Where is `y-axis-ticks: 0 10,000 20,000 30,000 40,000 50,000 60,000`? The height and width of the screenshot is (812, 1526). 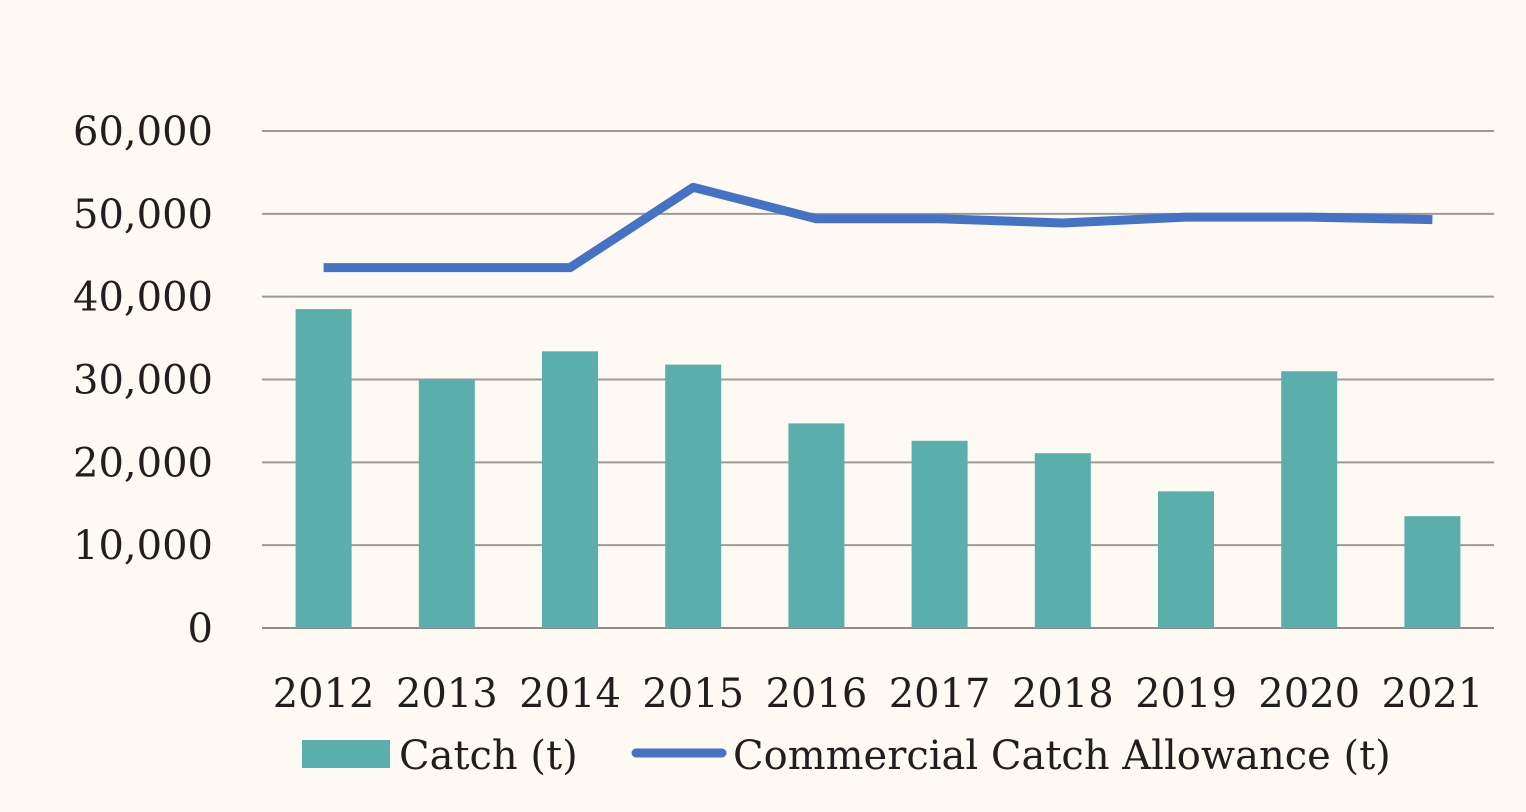 y-axis-ticks: 0 10,000 20,000 30,000 40,000 50,000 60,000 is located at coordinates (143, 380).